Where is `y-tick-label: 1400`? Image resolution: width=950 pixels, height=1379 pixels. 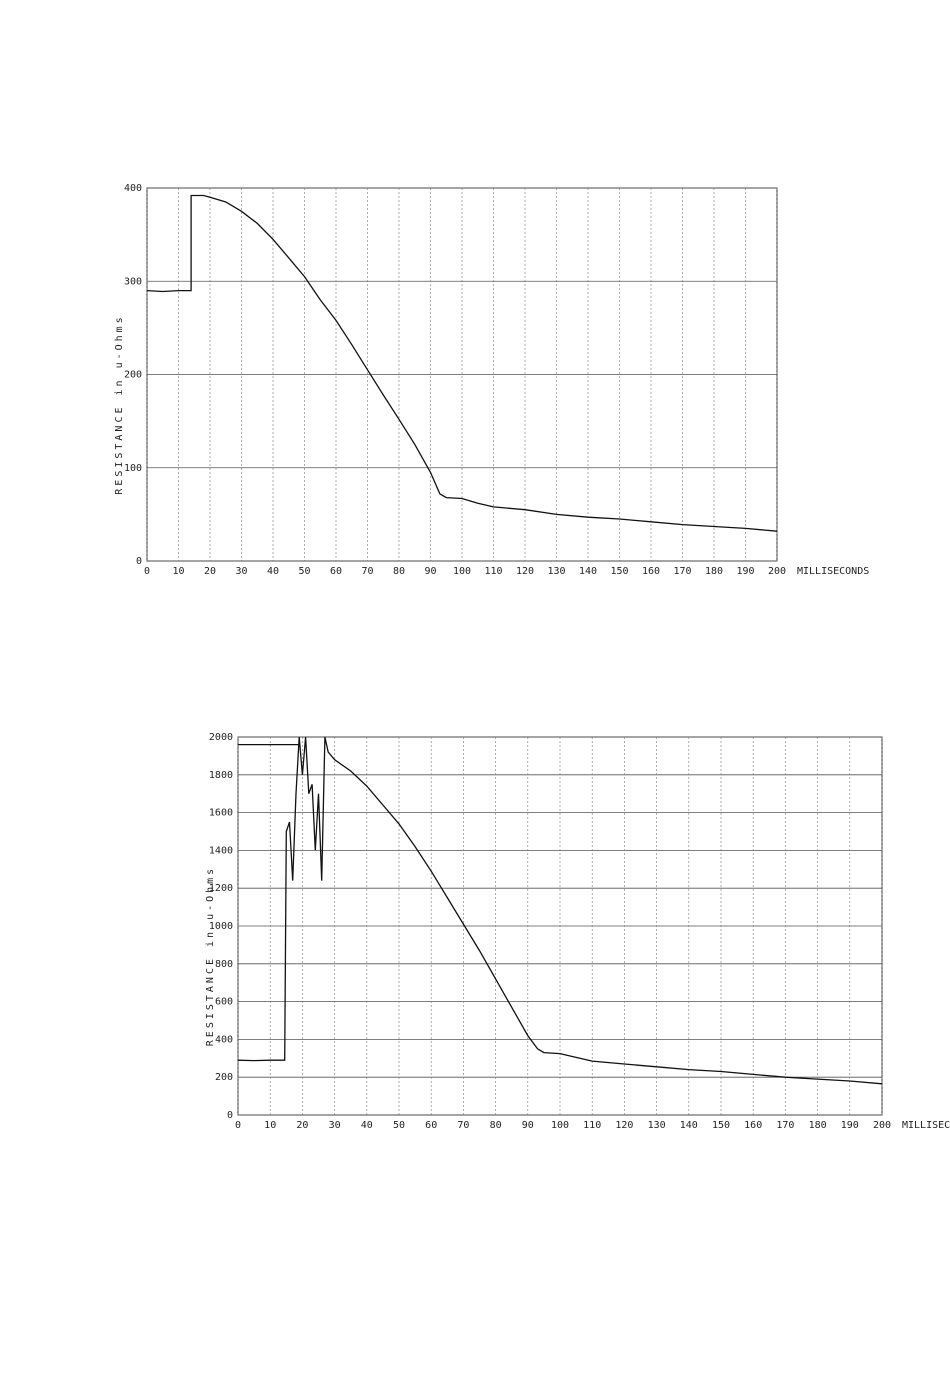 y-tick-label: 1400 is located at coordinates (221, 850).